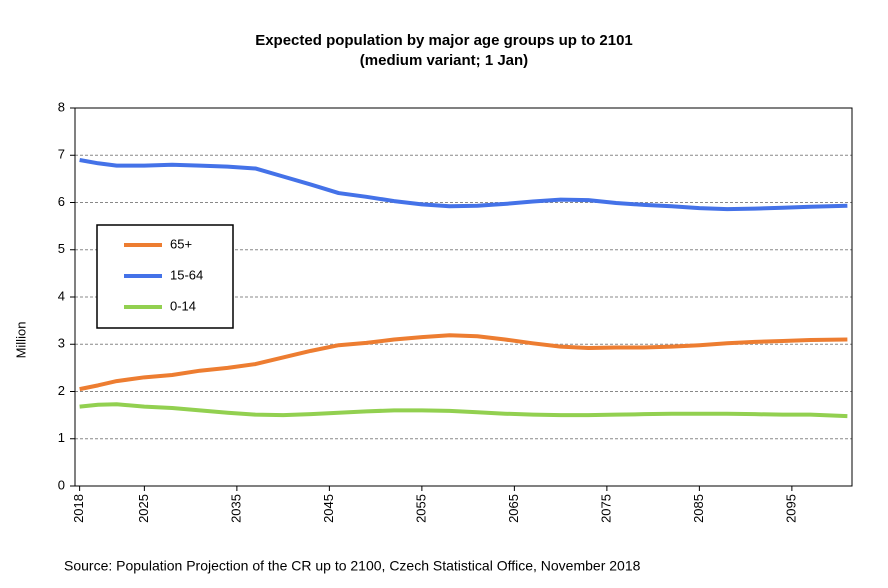 This screenshot has height=588, width=888. What do you see at coordinates (183, 305) in the screenshot?
I see `legend-label: 0-14` at bounding box center [183, 305].